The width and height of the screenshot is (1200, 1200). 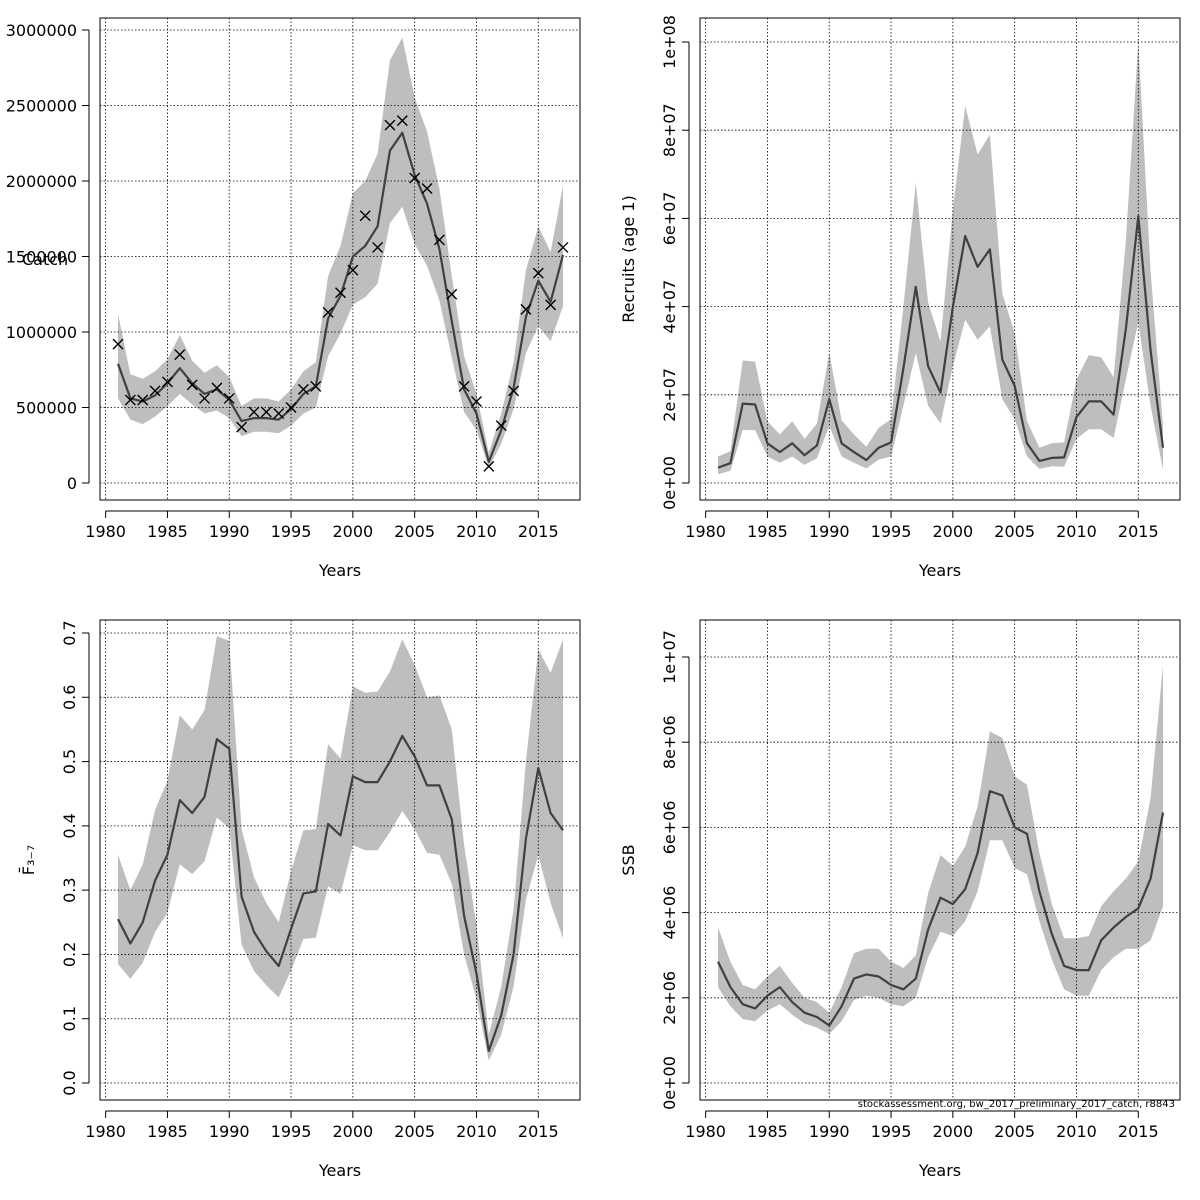 I want to click on y-tick-label: 8e+06, so click(x=669, y=742).